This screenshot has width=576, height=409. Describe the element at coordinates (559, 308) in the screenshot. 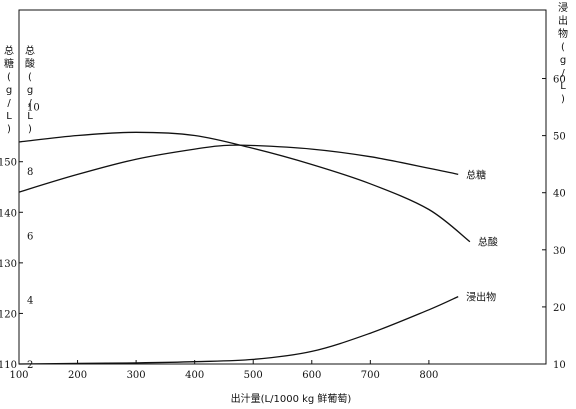

I see `extract-tick-label: 20` at that location.